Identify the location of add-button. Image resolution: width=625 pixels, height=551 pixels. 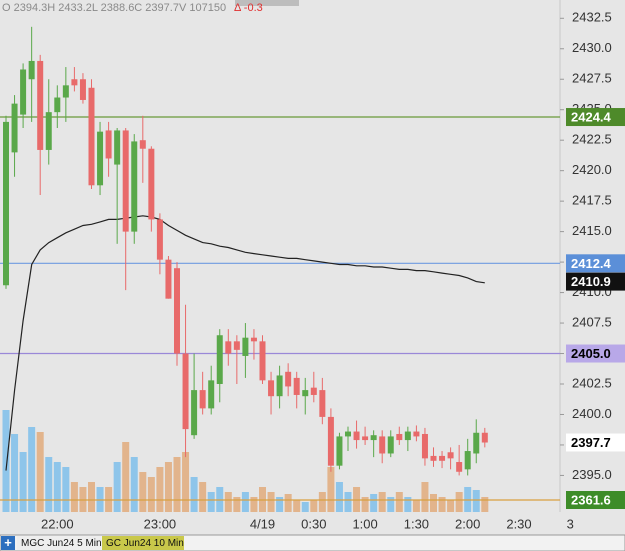
(8, 543).